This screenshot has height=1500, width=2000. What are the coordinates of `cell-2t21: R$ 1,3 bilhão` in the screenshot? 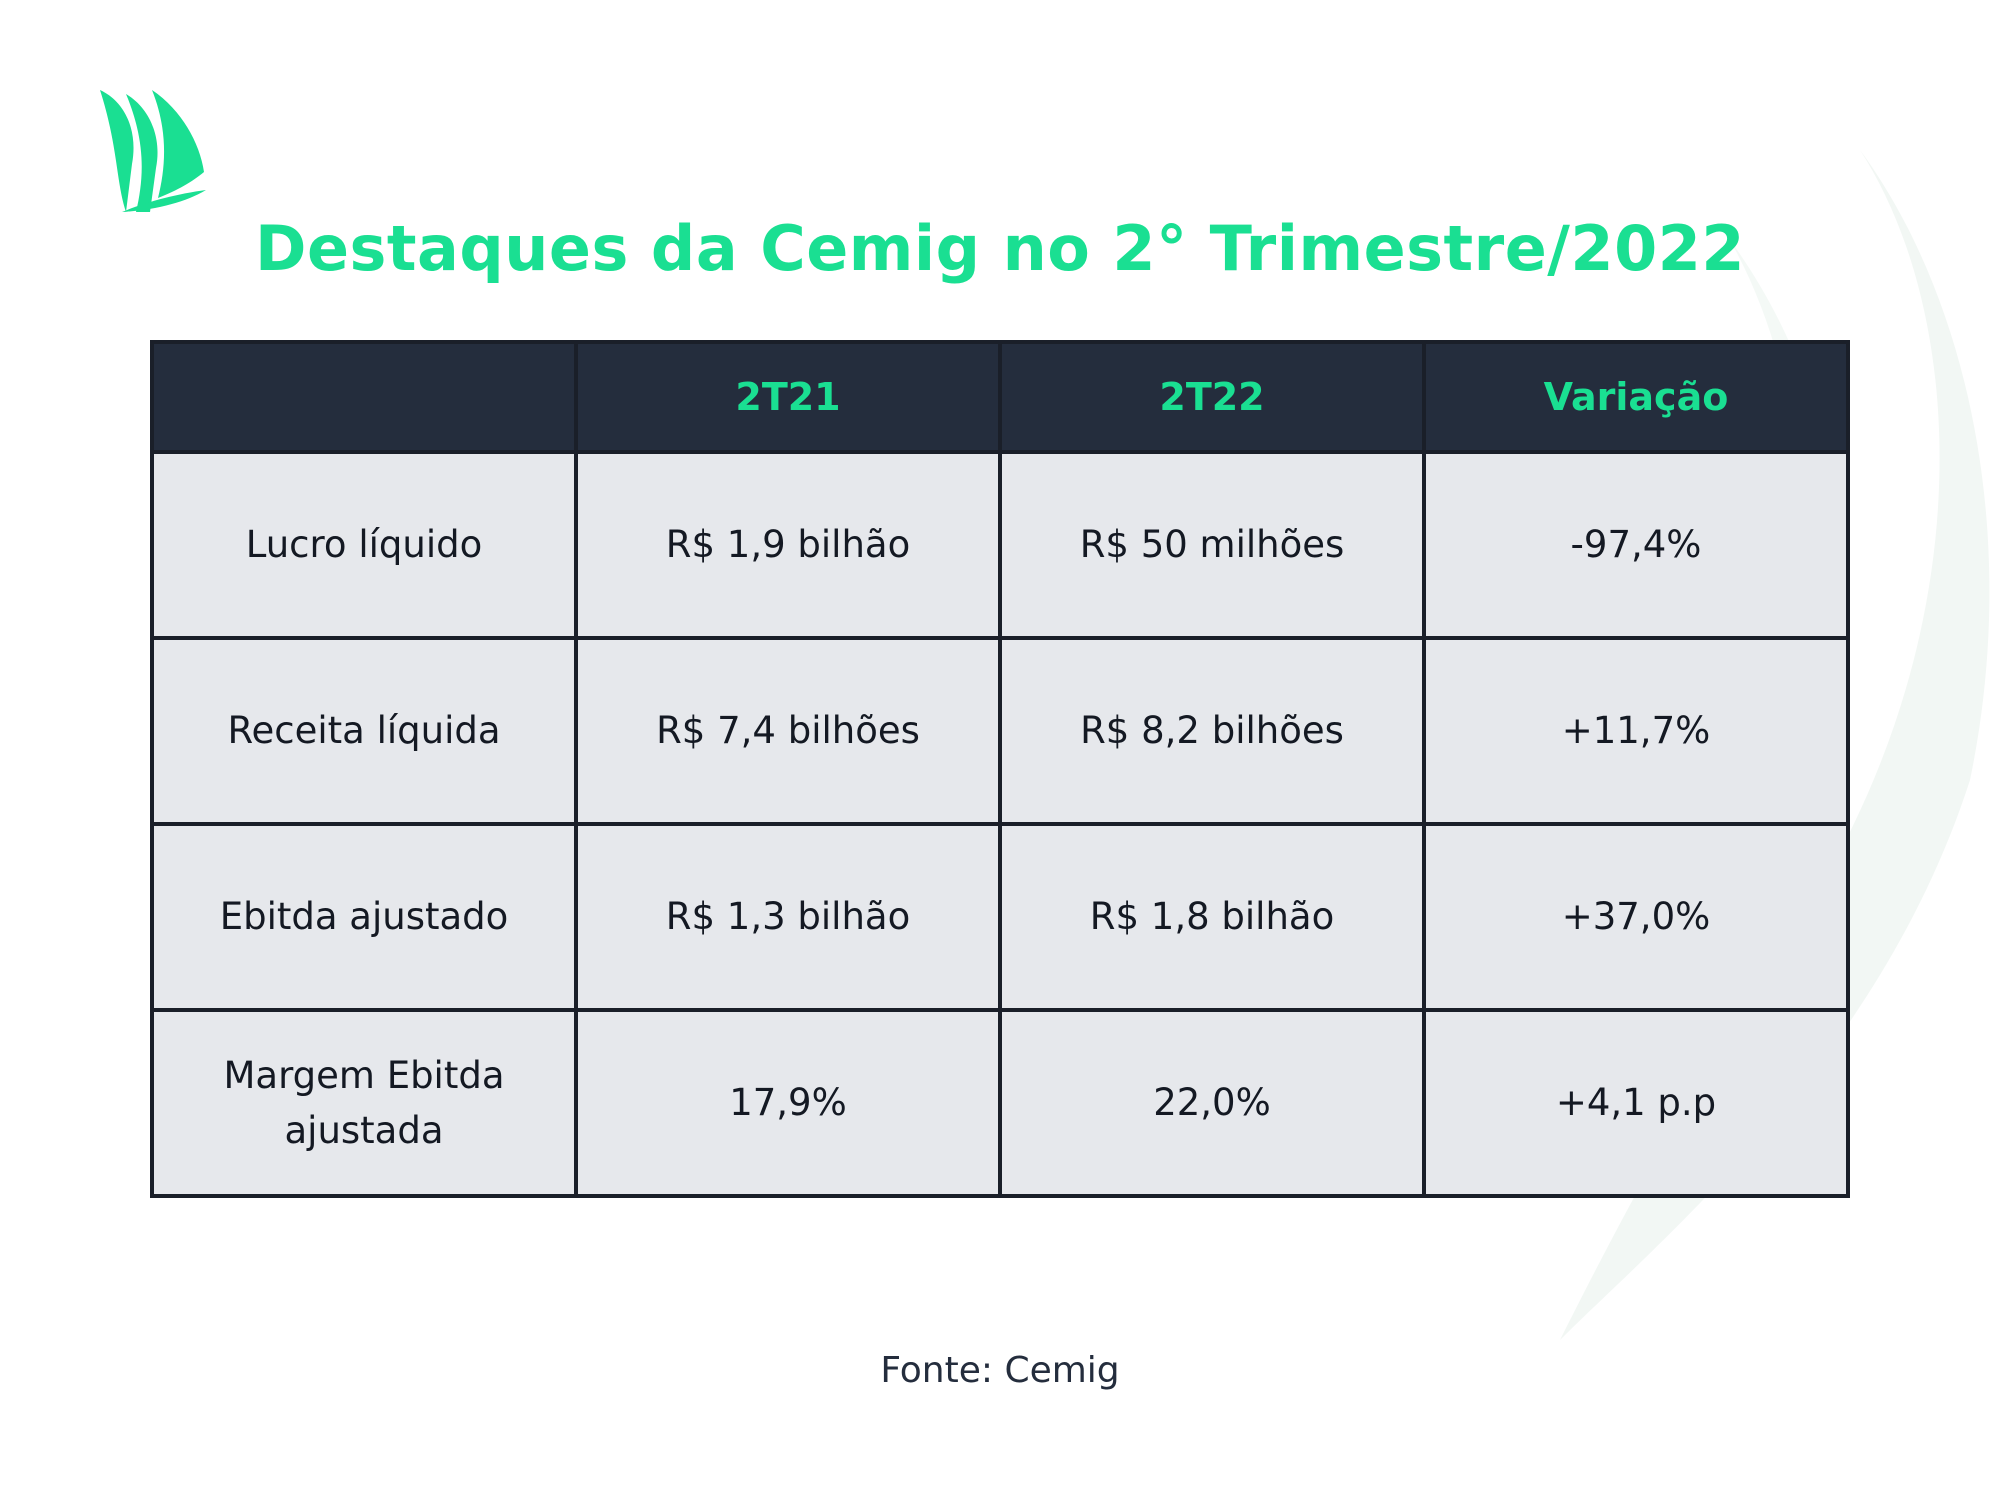 It's located at (788, 917).